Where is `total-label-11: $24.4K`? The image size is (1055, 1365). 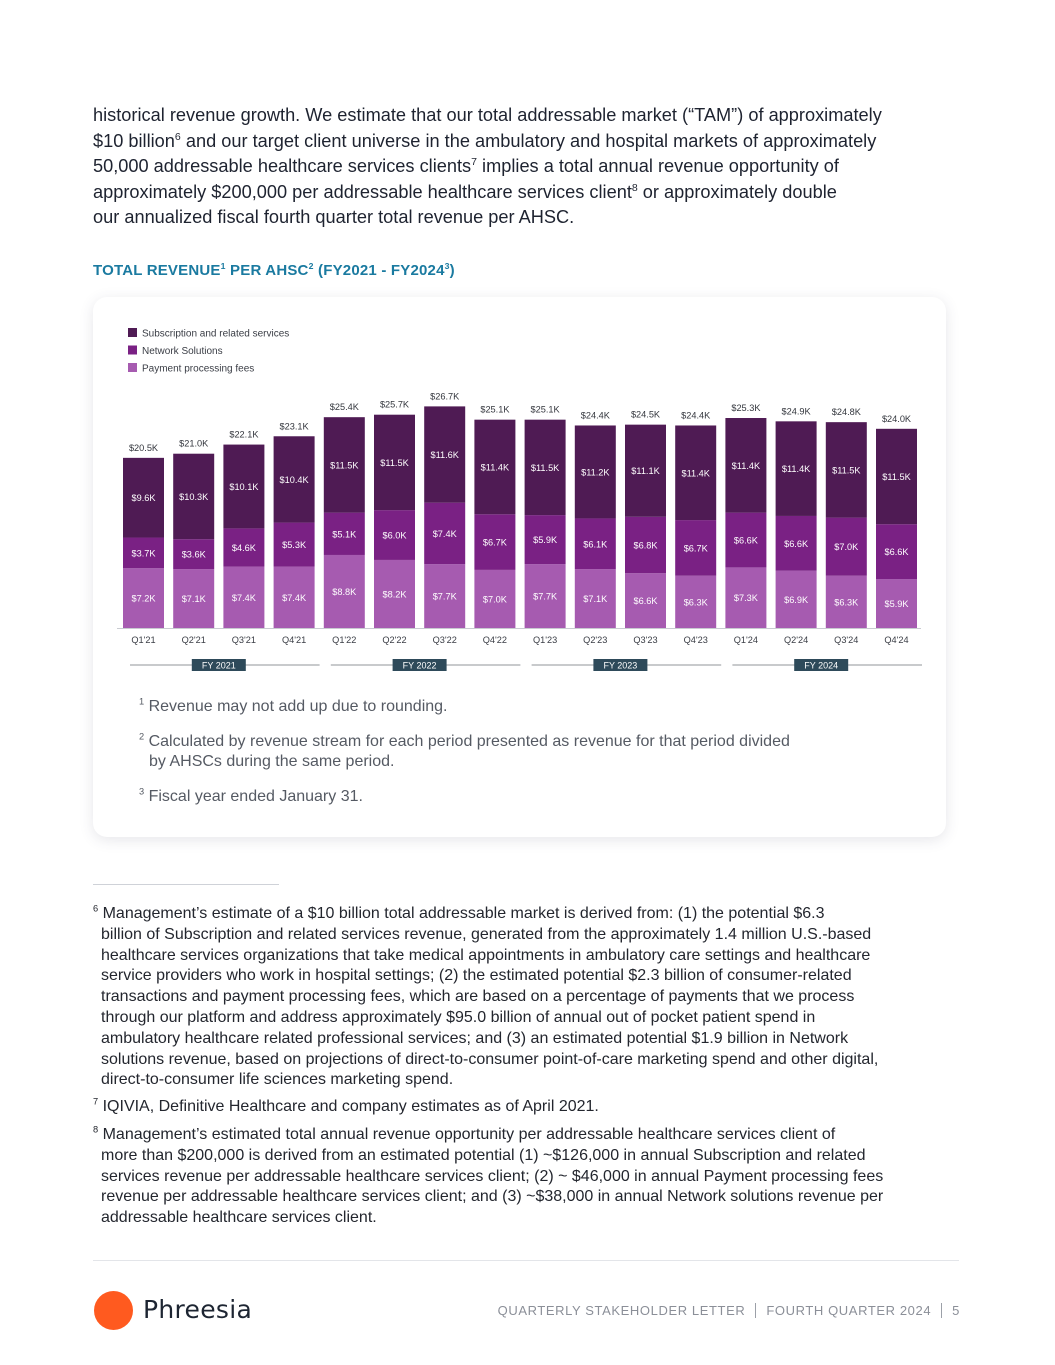 total-label-11: $24.4K is located at coordinates (696, 415).